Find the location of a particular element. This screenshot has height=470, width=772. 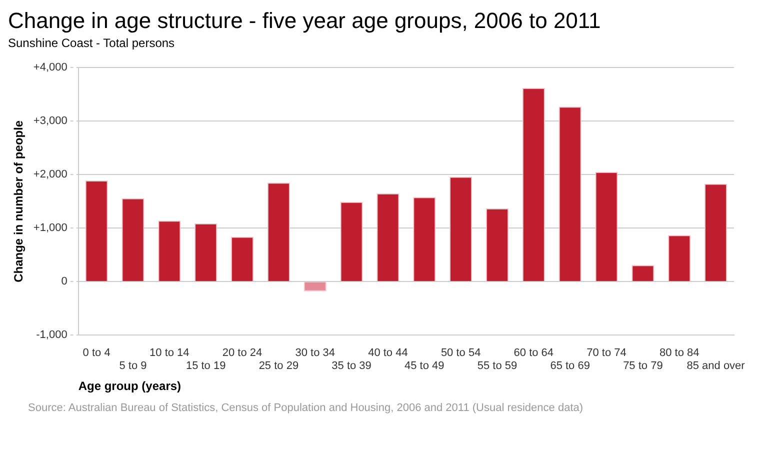

source-note: Source: Australian Bureau of Statistics, Census of Population and Housing, 2006 and 2011 (Usual residence data) is located at coordinates (306, 408).